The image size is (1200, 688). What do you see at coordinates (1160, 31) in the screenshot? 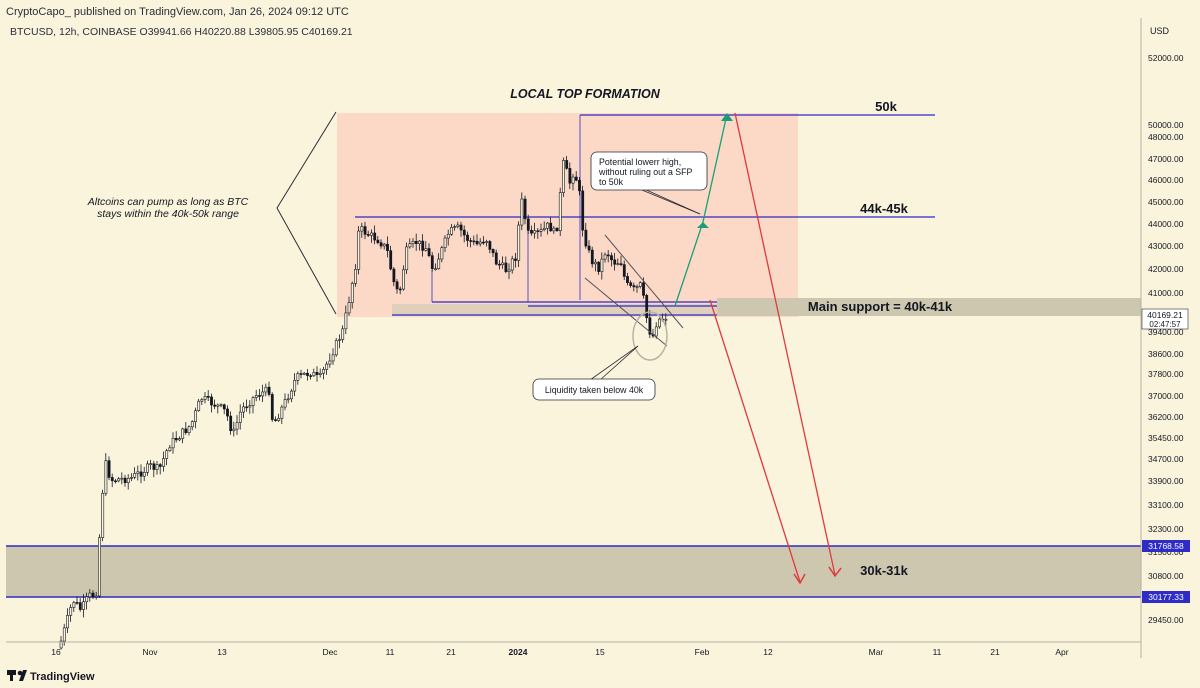
I see `axis-currency: USD` at bounding box center [1160, 31].